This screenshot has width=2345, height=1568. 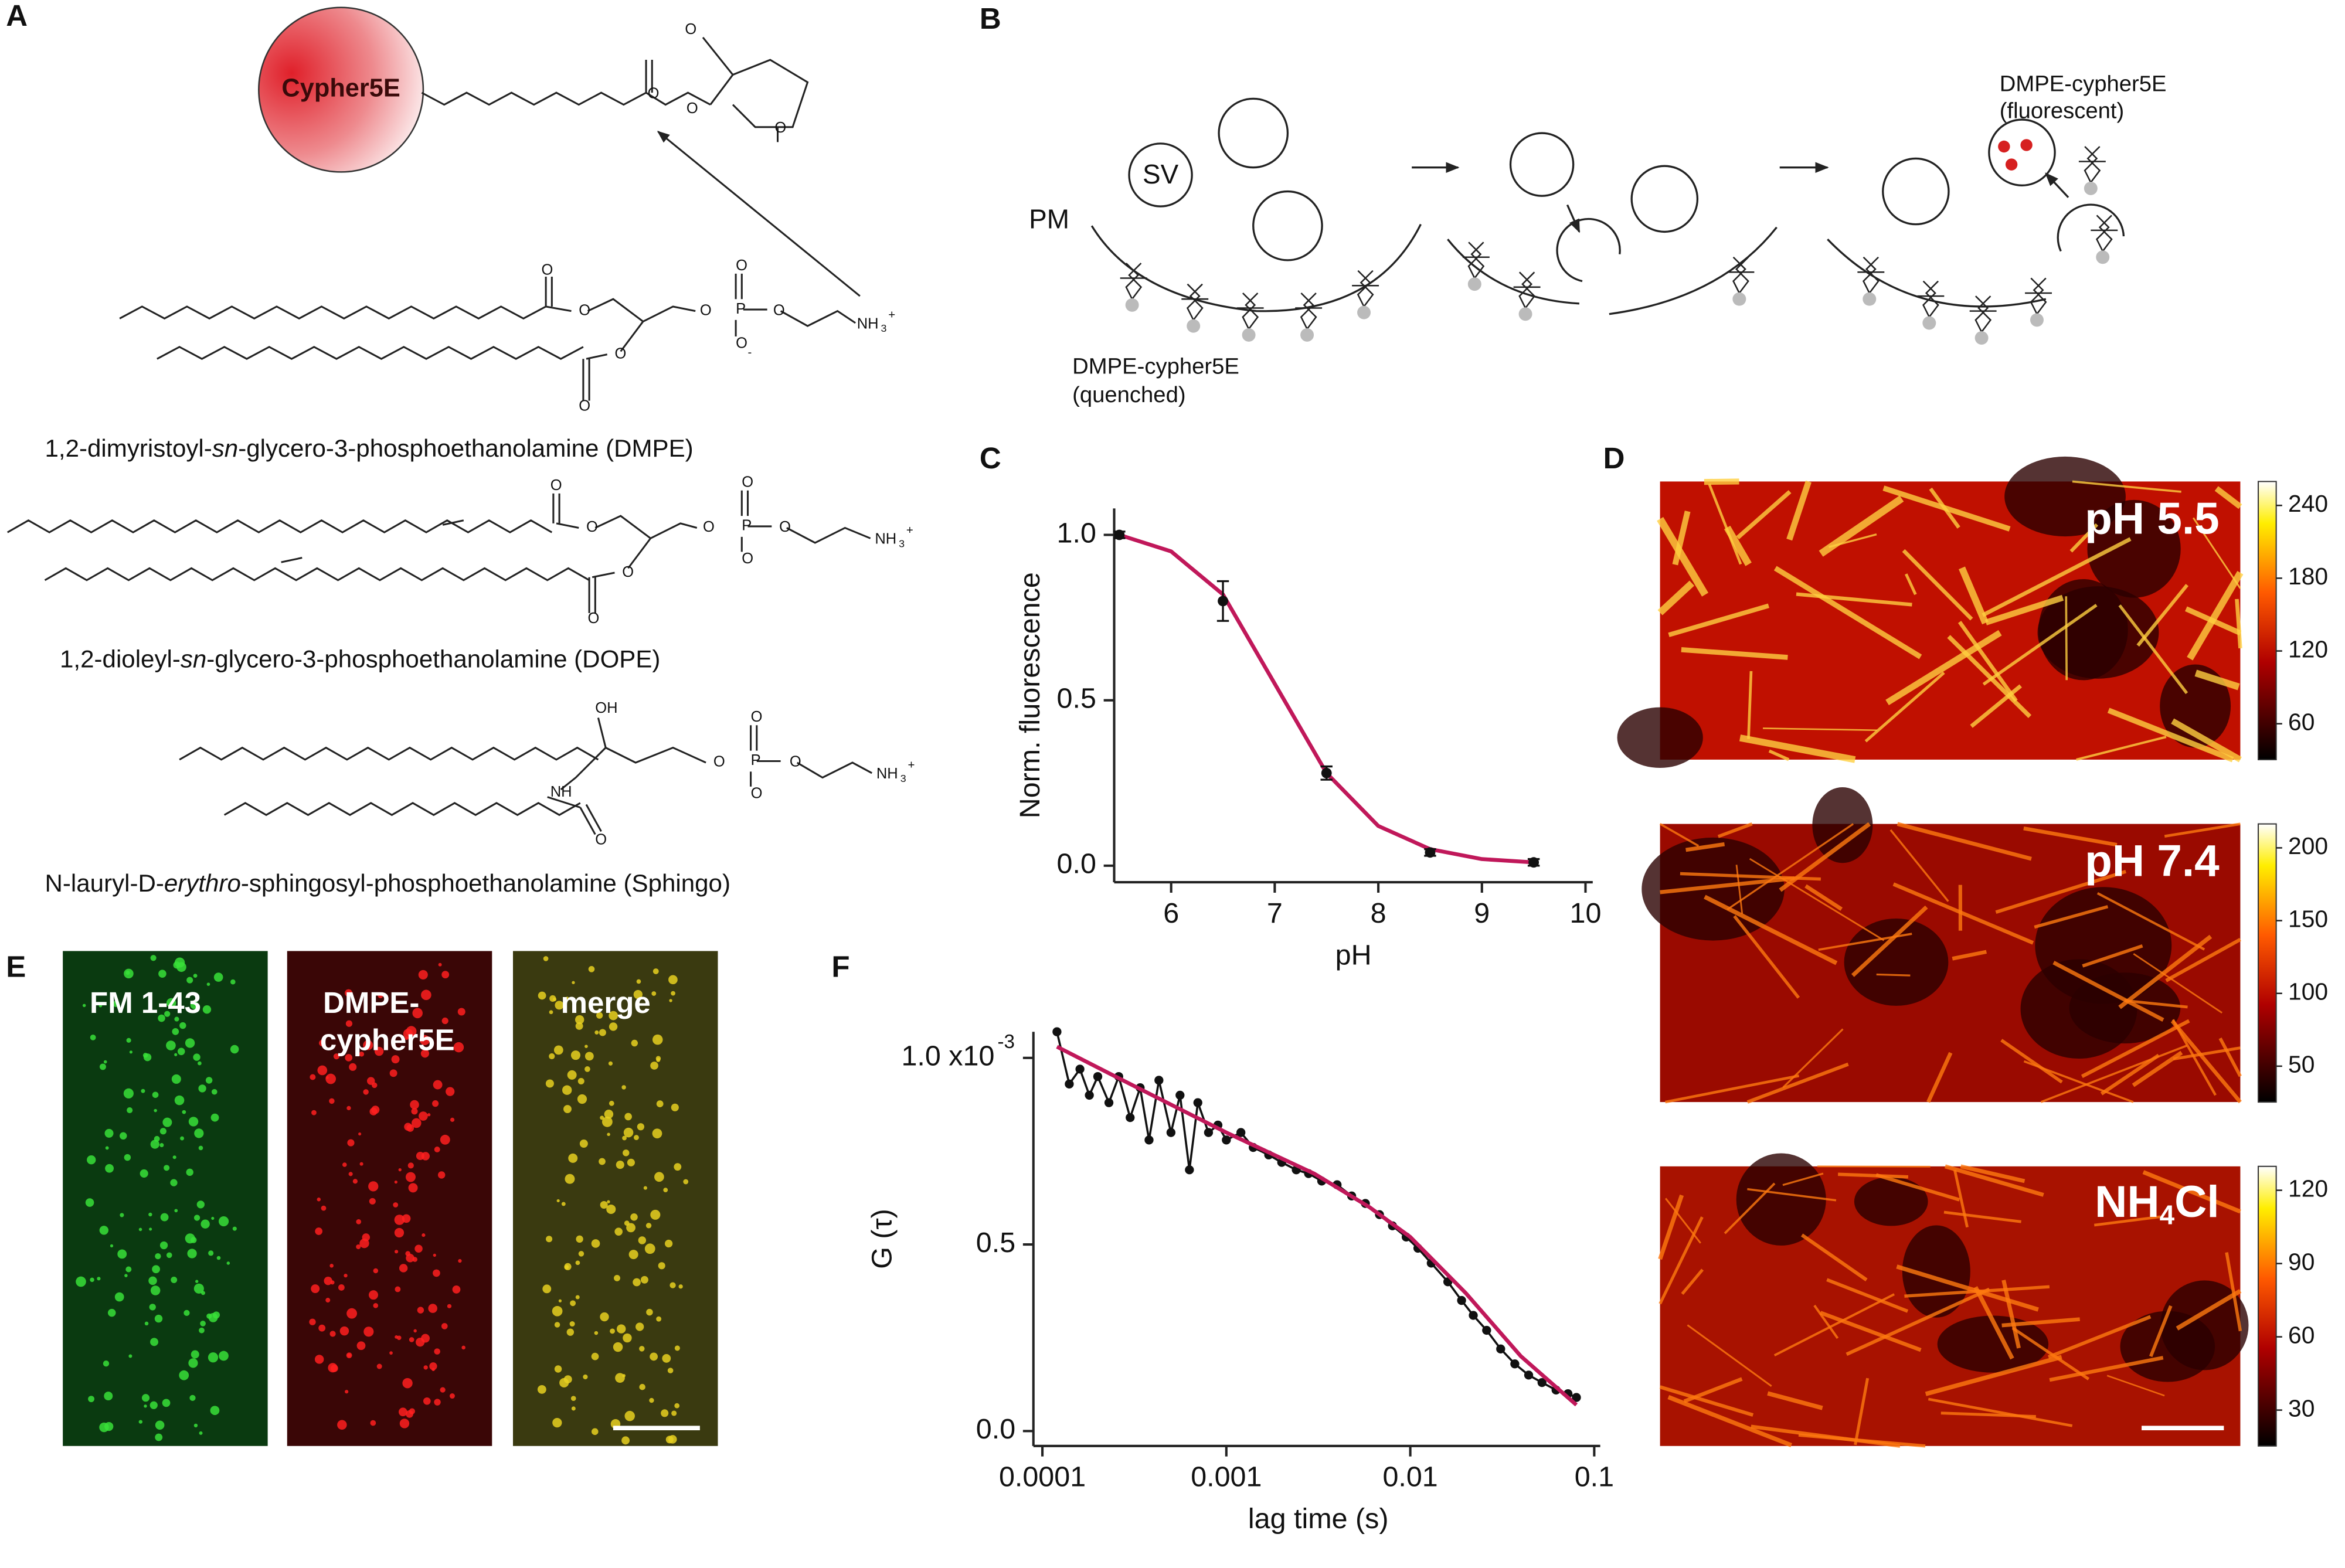 I want to click on image-label: DMPE-, so click(x=371, y=1003).